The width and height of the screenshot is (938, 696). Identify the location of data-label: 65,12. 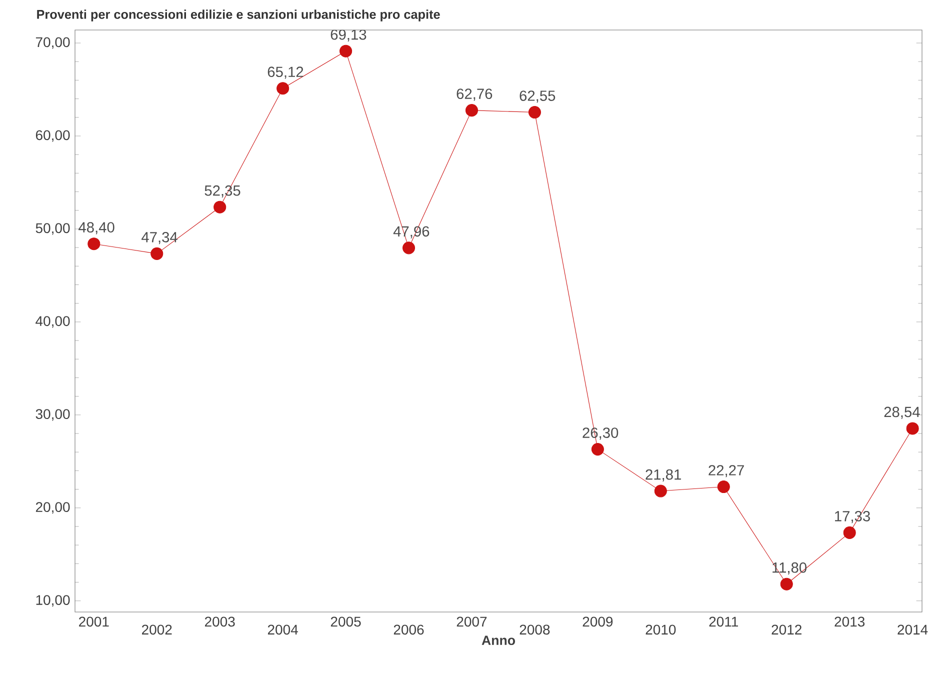
(286, 72).